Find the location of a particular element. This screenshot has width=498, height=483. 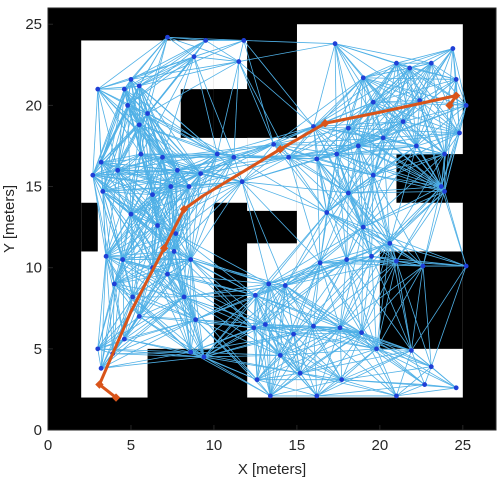

x-tick-label: 15 is located at coordinates (297, 445).